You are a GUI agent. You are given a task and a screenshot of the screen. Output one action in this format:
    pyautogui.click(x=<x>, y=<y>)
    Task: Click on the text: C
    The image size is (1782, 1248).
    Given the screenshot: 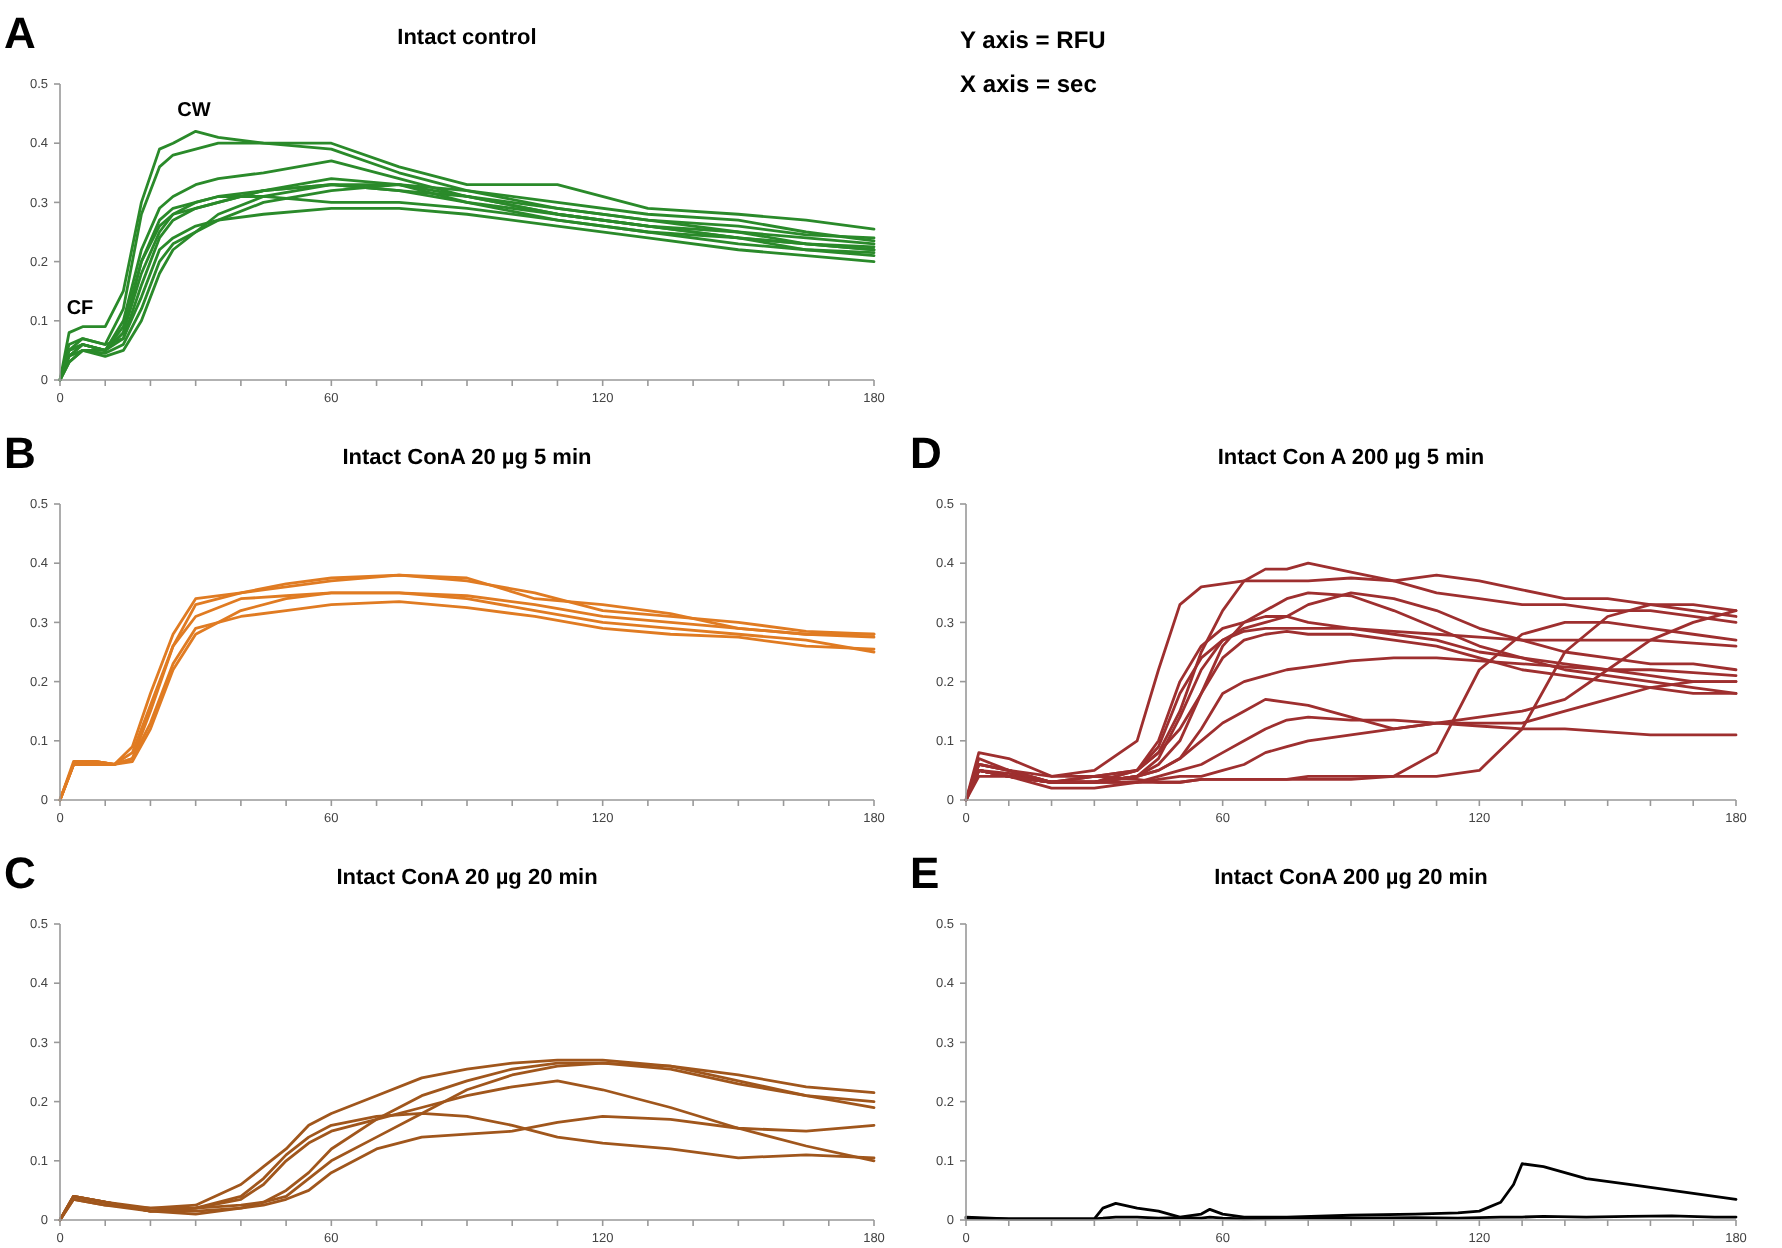 What is the action you would take?
    pyautogui.click(x=20, y=873)
    